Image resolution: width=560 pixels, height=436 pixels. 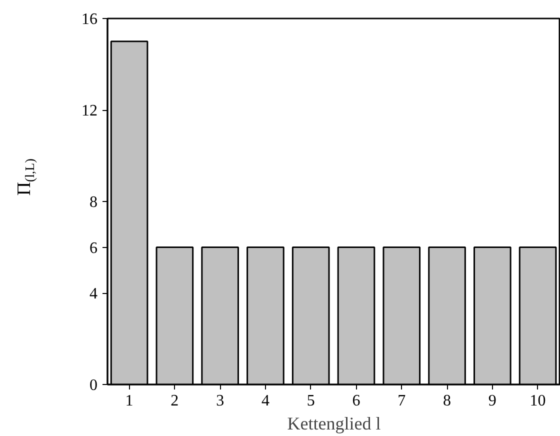 What do you see at coordinates (265, 401) in the screenshot?
I see `x-tick-label: 4` at bounding box center [265, 401].